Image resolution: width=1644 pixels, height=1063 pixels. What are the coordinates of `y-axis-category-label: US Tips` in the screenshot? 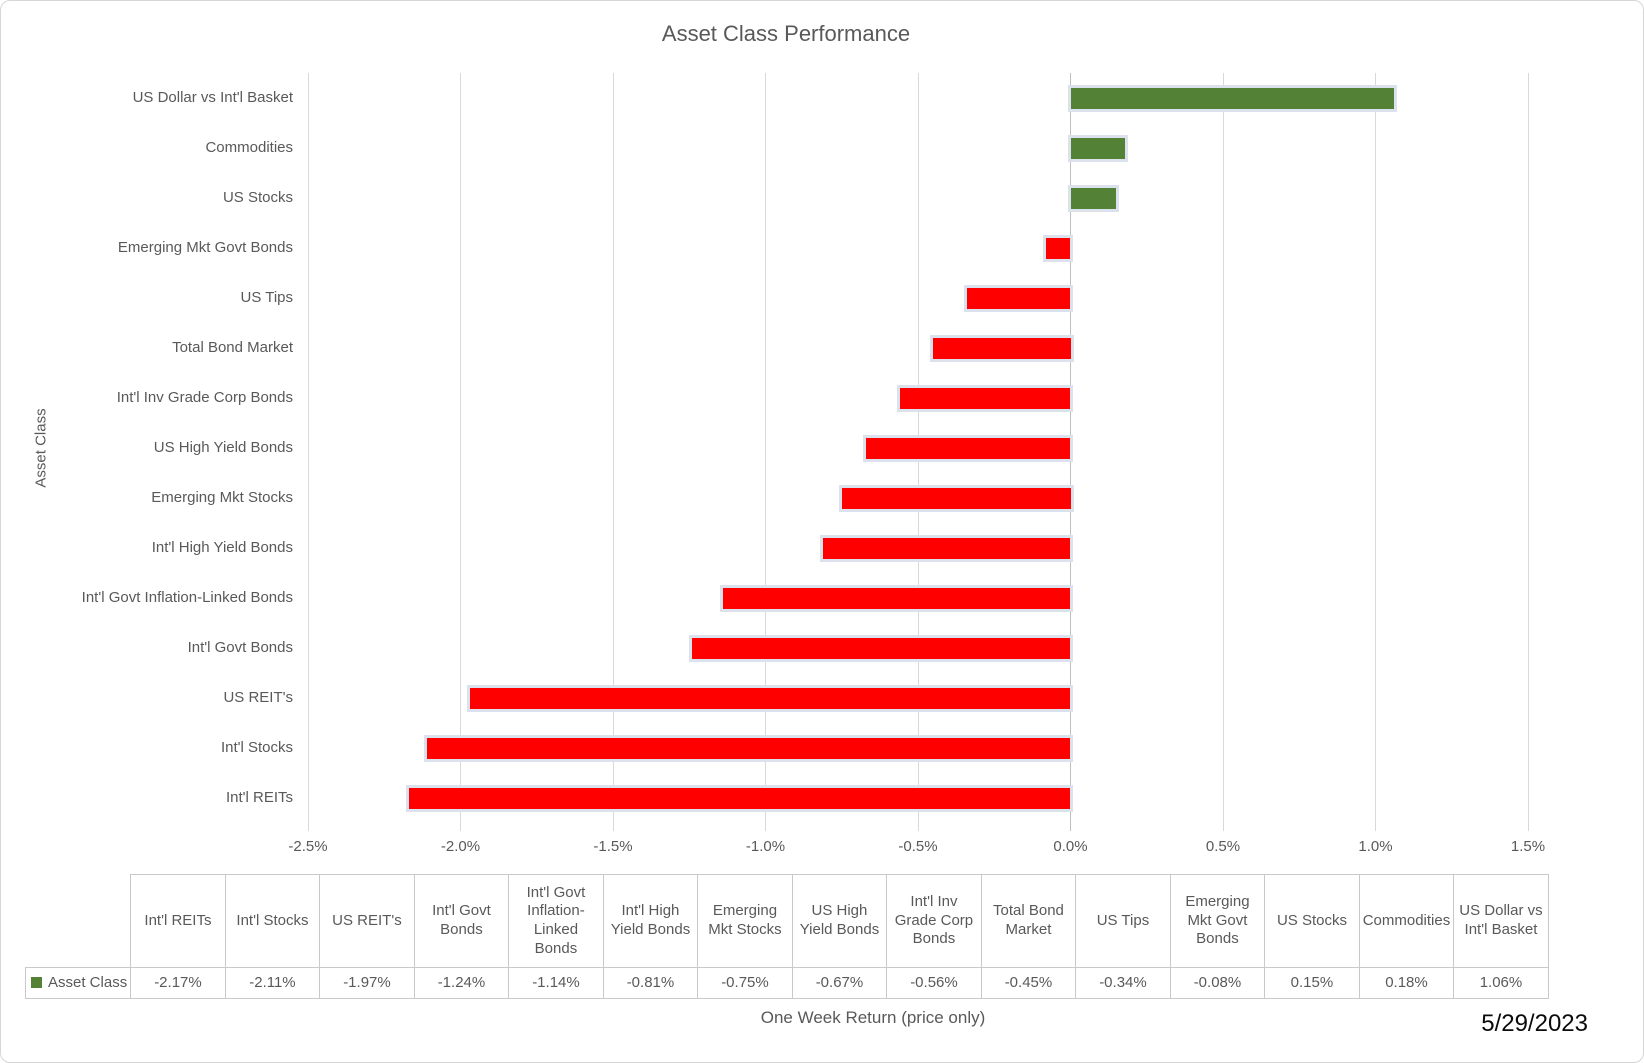 It's located at (266, 297).